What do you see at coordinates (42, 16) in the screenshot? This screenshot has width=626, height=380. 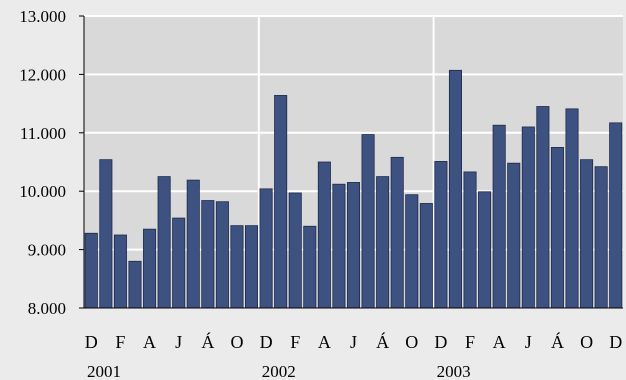 I see `y-tick-label: 13.000` at bounding box center [42, 16].